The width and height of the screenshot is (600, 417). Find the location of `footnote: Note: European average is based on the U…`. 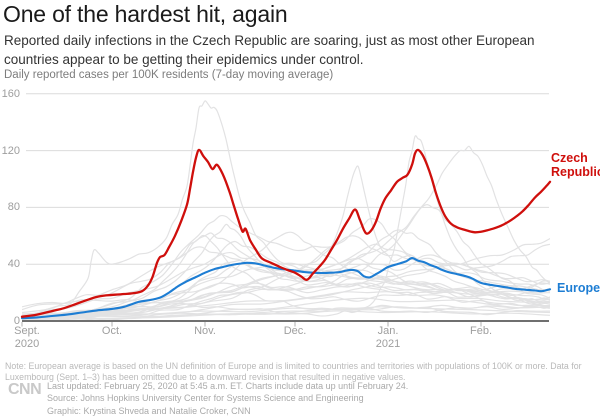

footnote: Note: European average is based on the U… is located at coordinates (293, 371).